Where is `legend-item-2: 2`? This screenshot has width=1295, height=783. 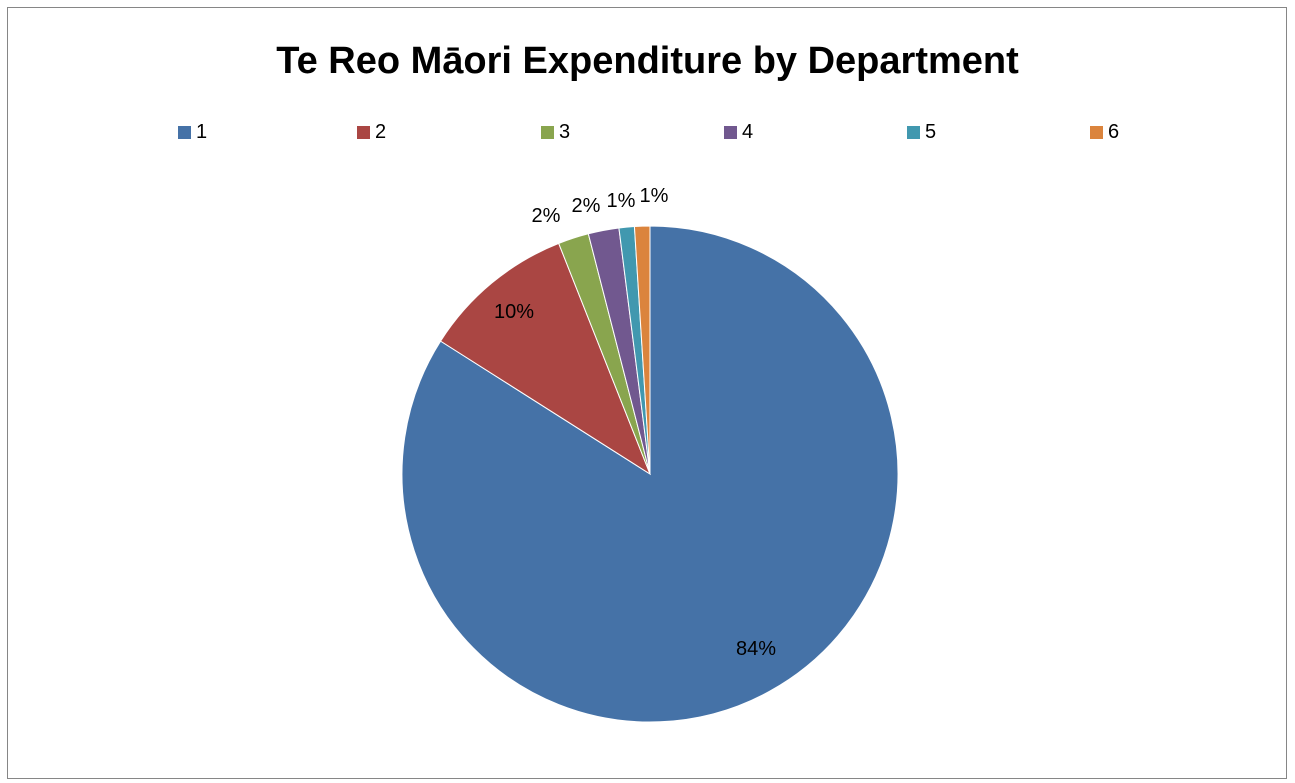
legend-item-2: 2 is located at coordinates (371, 132).